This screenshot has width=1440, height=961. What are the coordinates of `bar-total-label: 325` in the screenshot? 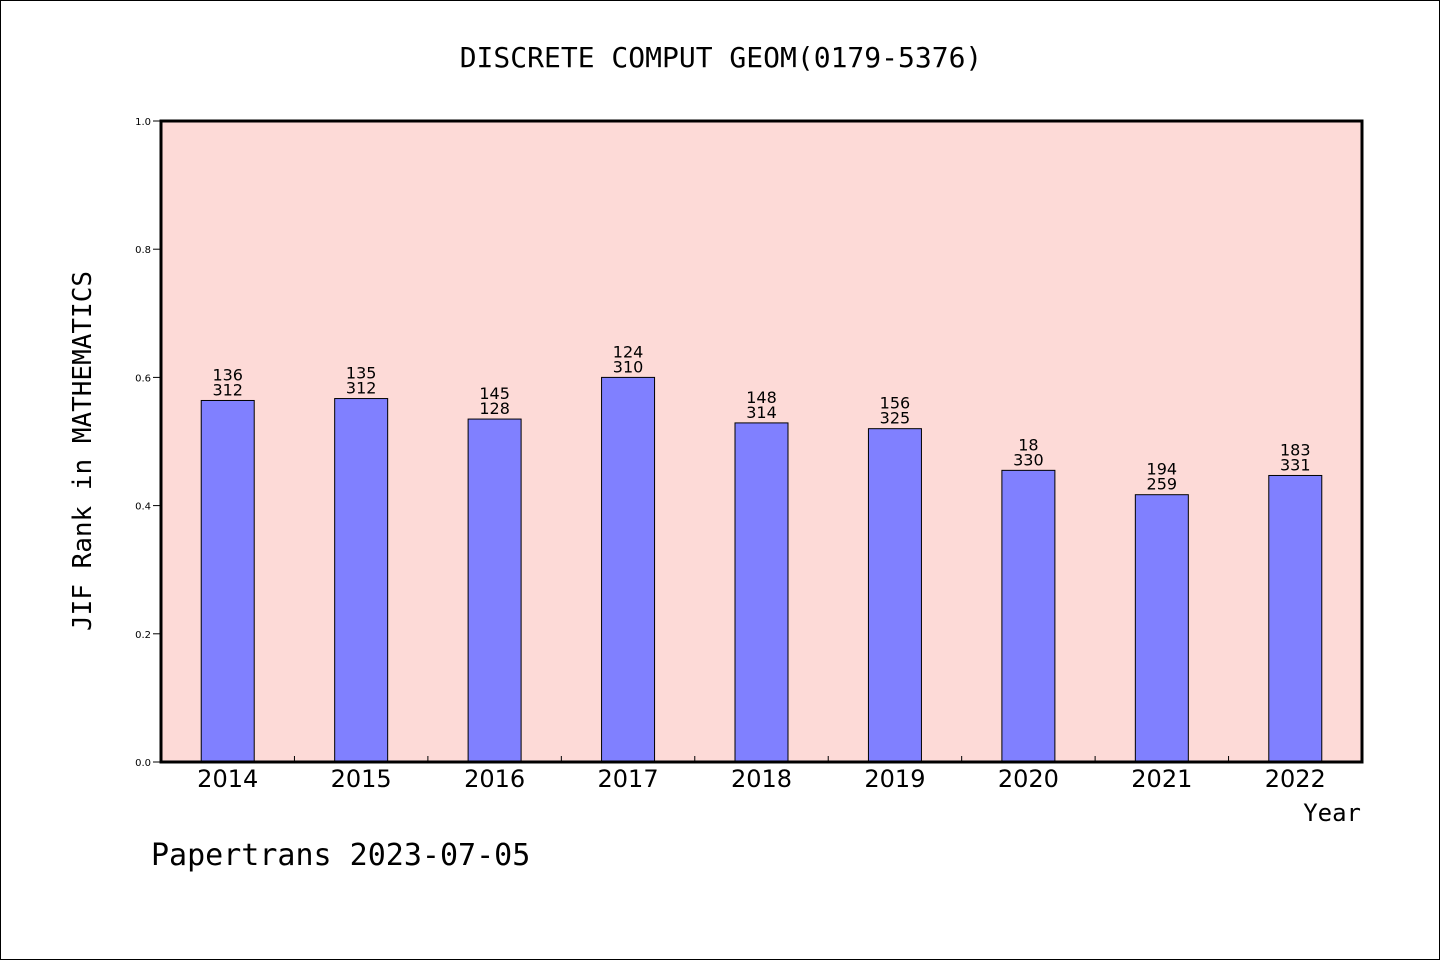 It's located at (895, 418).